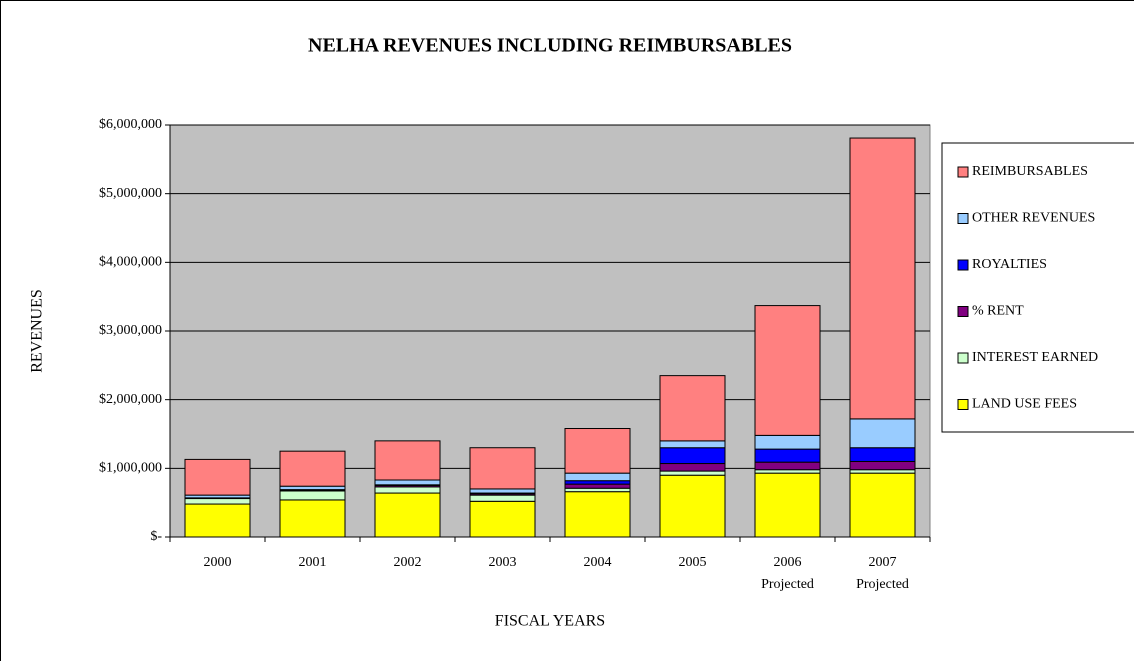 The image size is (1134, 661). I want to click on y-tick-label: $1,000,000, so click(130, 468).